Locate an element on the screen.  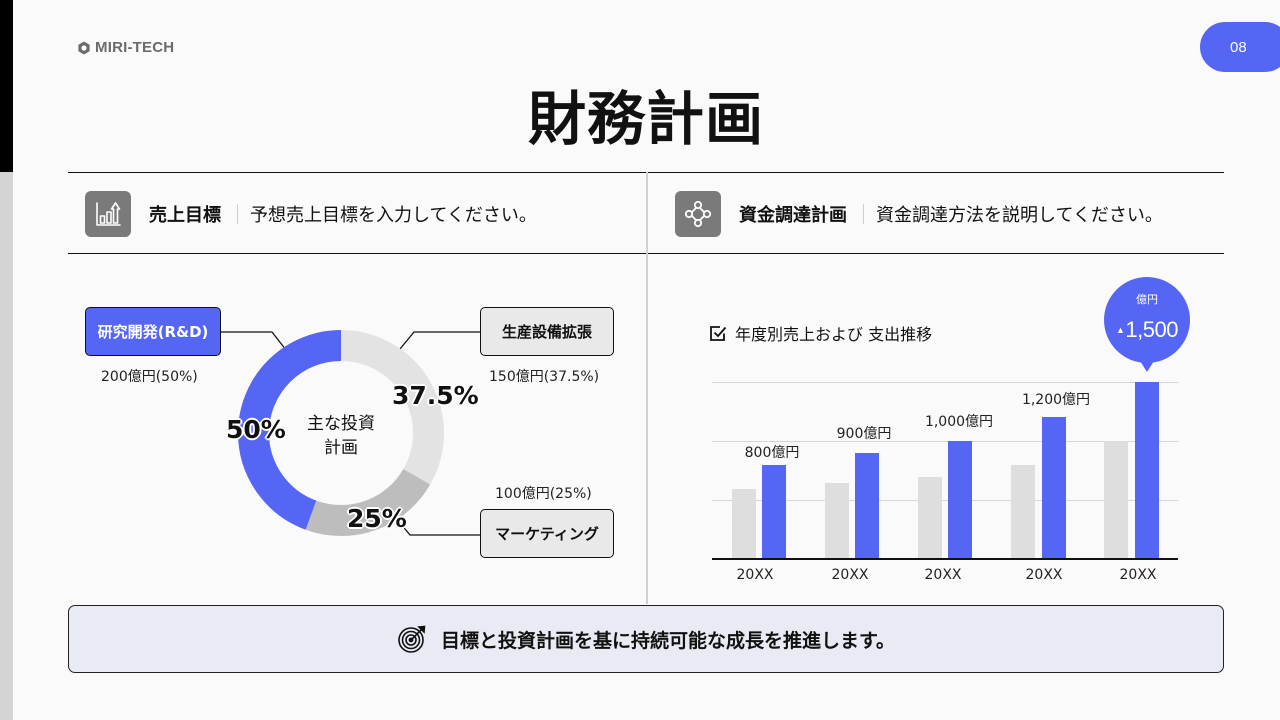
section-header-sales-target: 売上目標 予想売上目標を入力してください。 is located at coordinates (311, 214).